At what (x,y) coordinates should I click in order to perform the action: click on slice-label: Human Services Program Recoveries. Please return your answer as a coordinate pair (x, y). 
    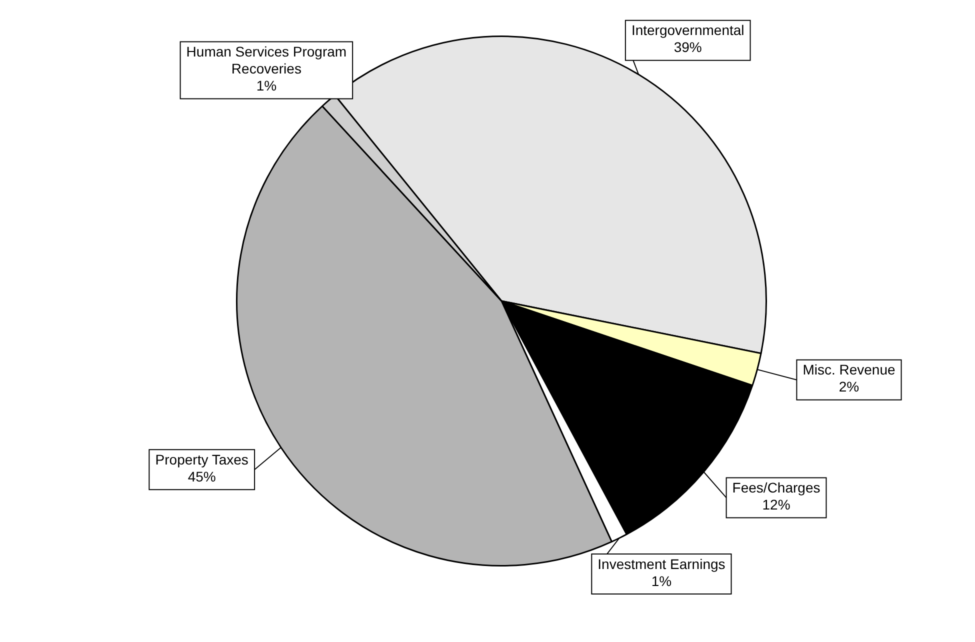
    Looking at the image, I should click on (266, 60).